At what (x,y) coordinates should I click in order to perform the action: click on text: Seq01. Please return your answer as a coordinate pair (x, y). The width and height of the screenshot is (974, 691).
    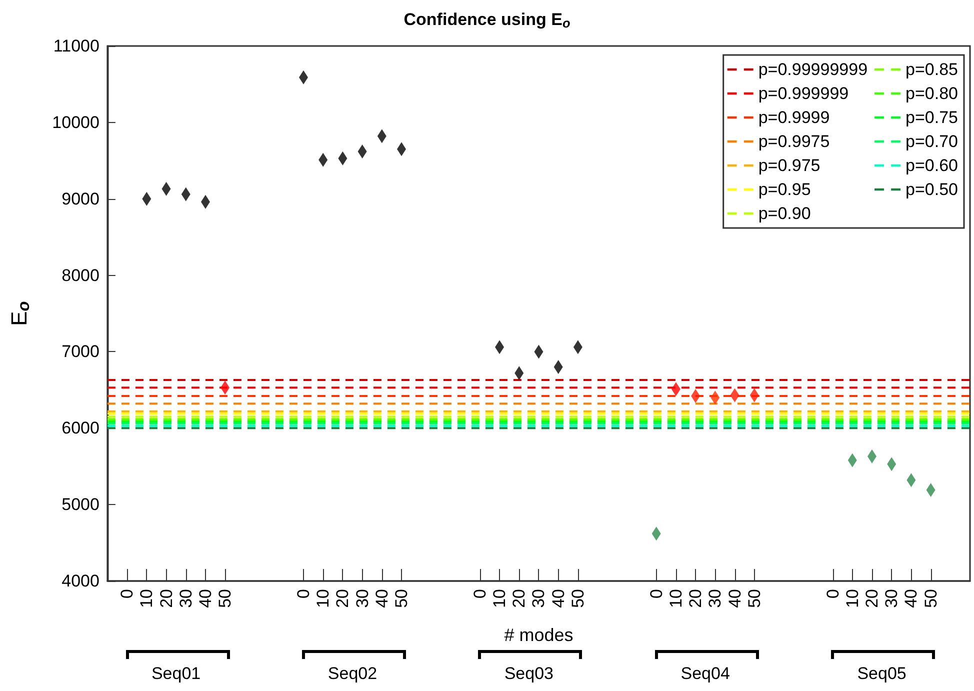
    Looking at the image, I should click on (176, 674).